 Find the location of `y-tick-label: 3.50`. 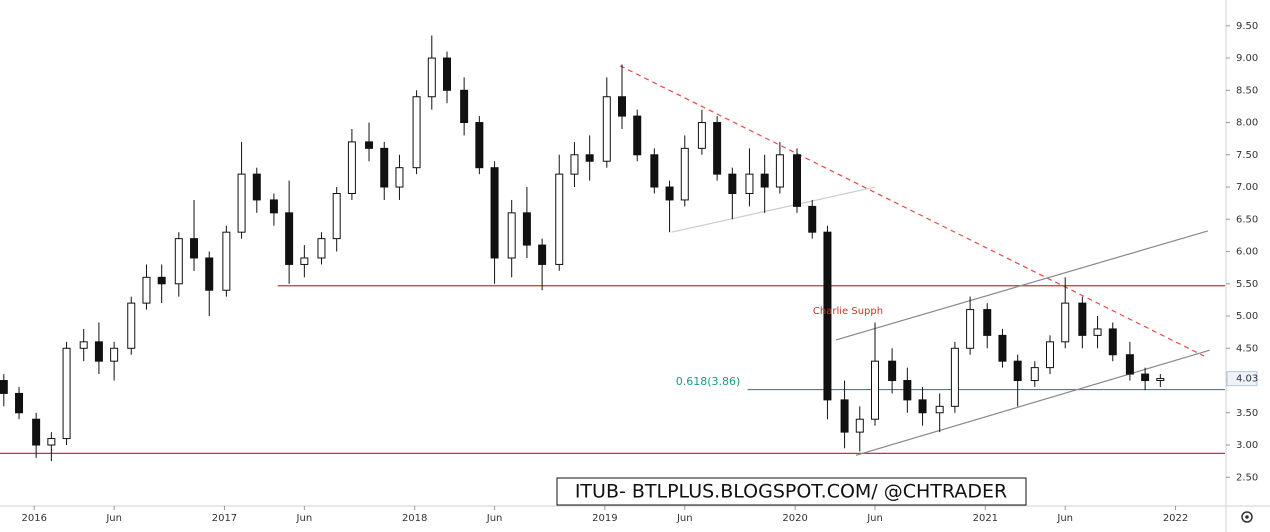

y-tick-label: 3.50 is located at coordinates (1247, 413).